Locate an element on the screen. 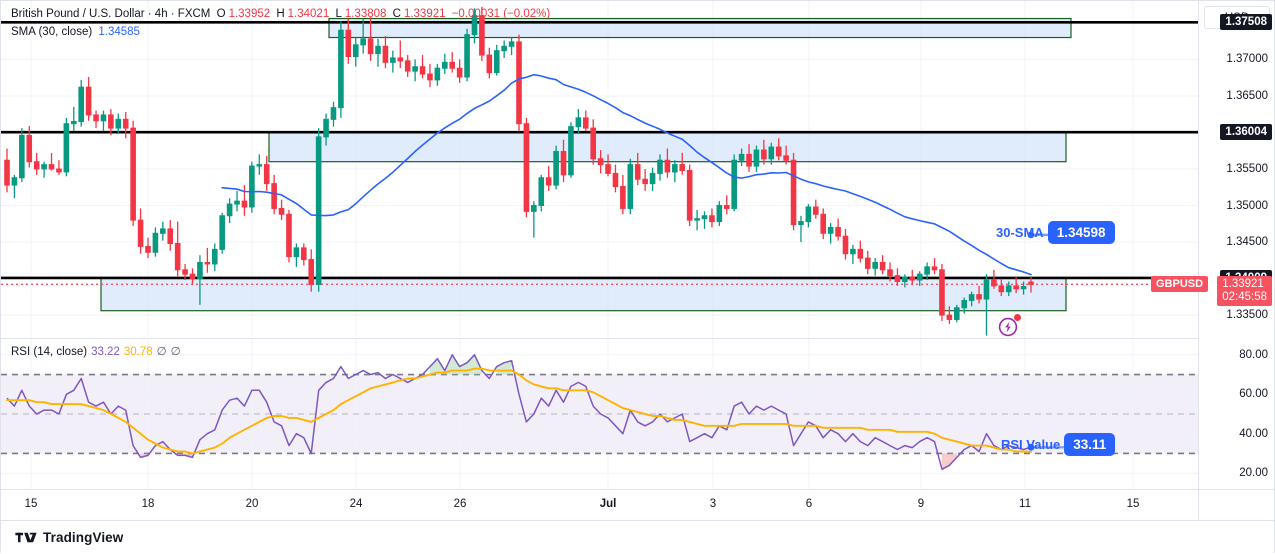  time-axis-label: Jul is located at coordinates (608, 504).